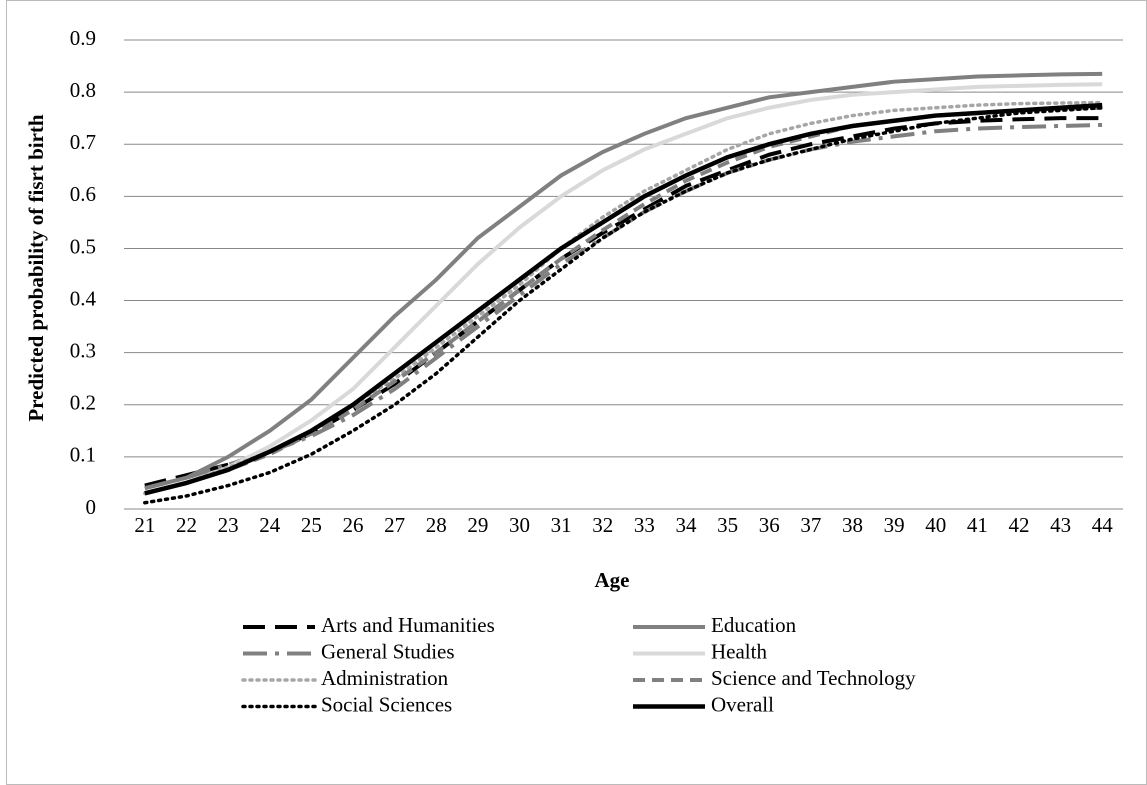 The height and width of the screenshot is (785, 1147). What do you see at coordinates (36, 268) in the screenshot?
I see `y-axis-label: Predicted probability of fisrt birth` at bounding box center [36, 268].